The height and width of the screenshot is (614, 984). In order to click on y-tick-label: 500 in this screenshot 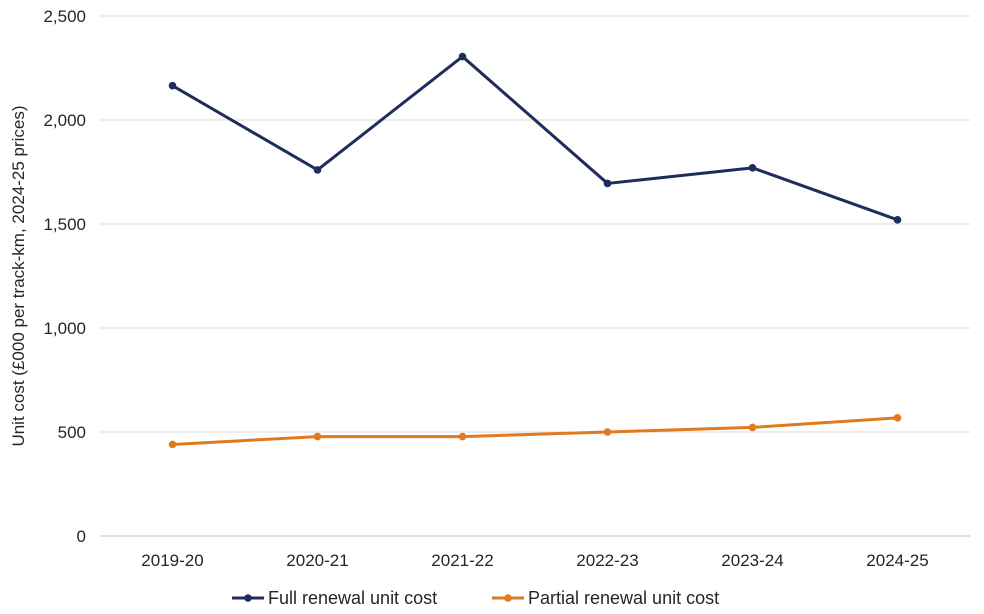, I will do `click(72, 432)`.